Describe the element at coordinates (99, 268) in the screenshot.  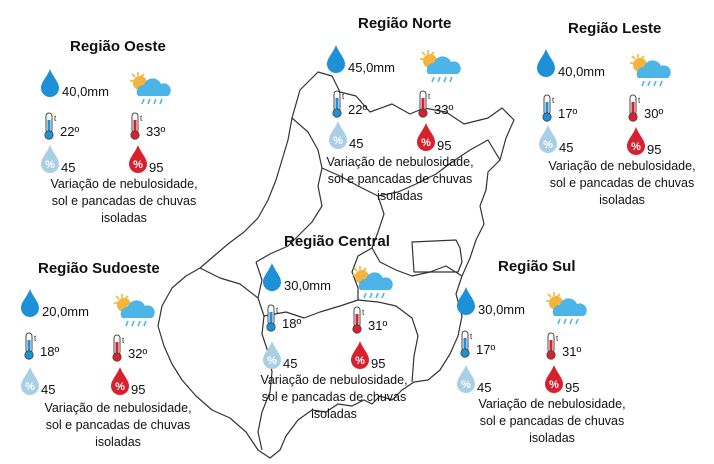
I see `region-title: Região Sudoeste` at that location.